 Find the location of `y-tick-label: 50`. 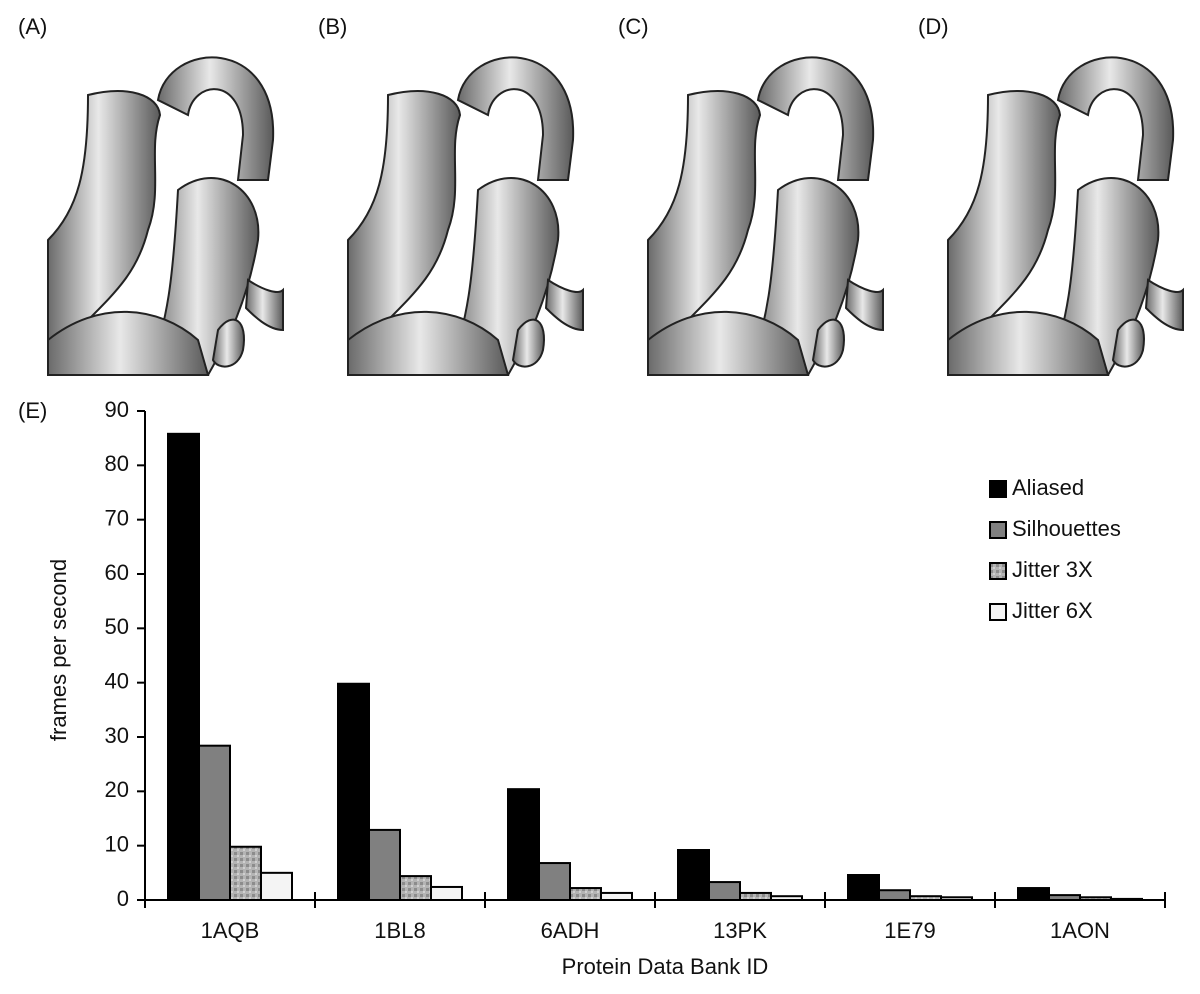

y-tick-label: 50 is located at coordinates (117, 626).